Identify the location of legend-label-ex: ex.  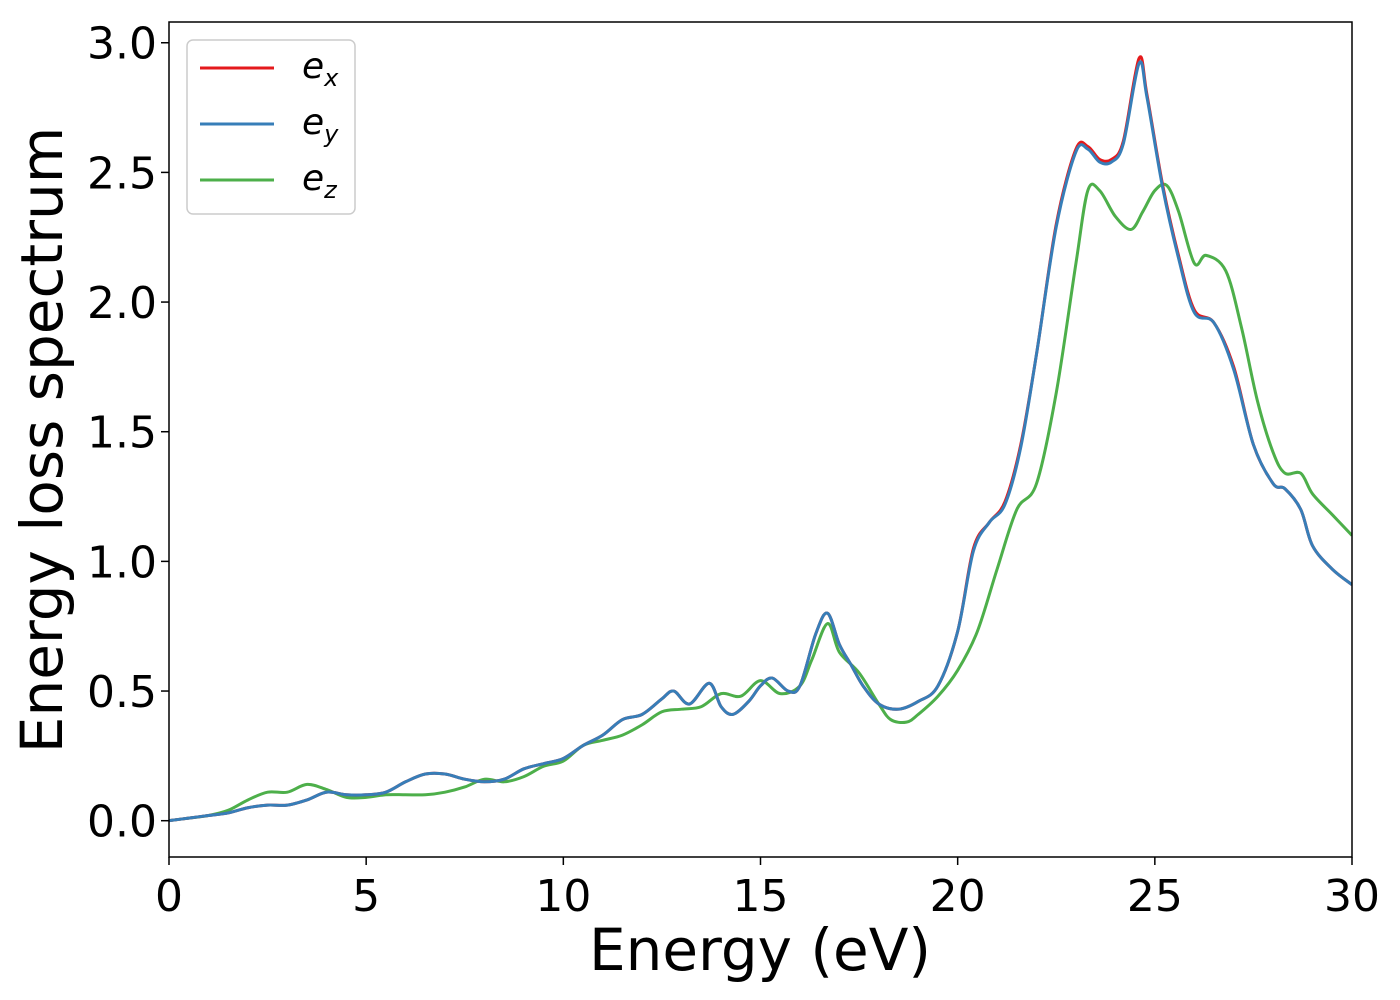
(320, 69).